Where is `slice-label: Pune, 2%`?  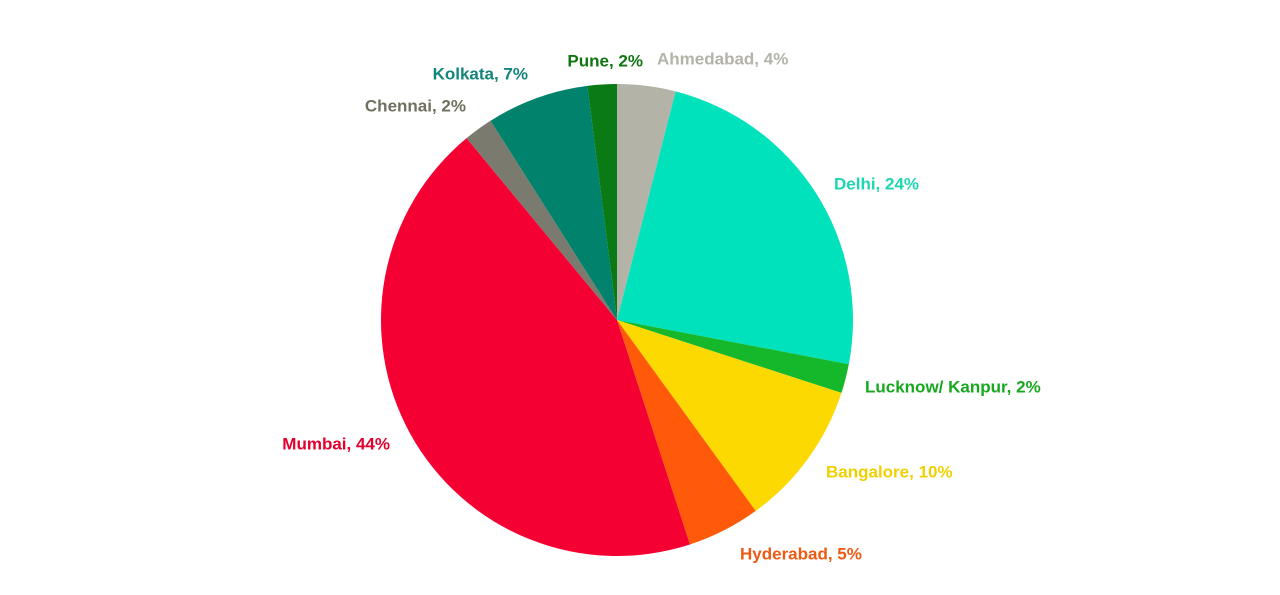 slice-label: Pune, 2% is located at coordinates (605, 60).